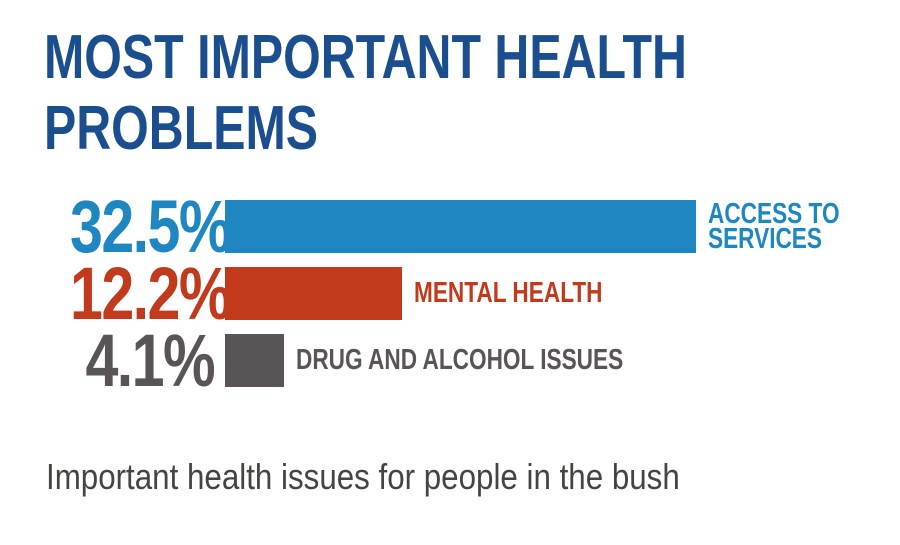  What do you see at coordinates (150, 360) in the screenshot?
I see `value-label-drug-and-alcohol: 4.1%` at bounding box center [150, 360].